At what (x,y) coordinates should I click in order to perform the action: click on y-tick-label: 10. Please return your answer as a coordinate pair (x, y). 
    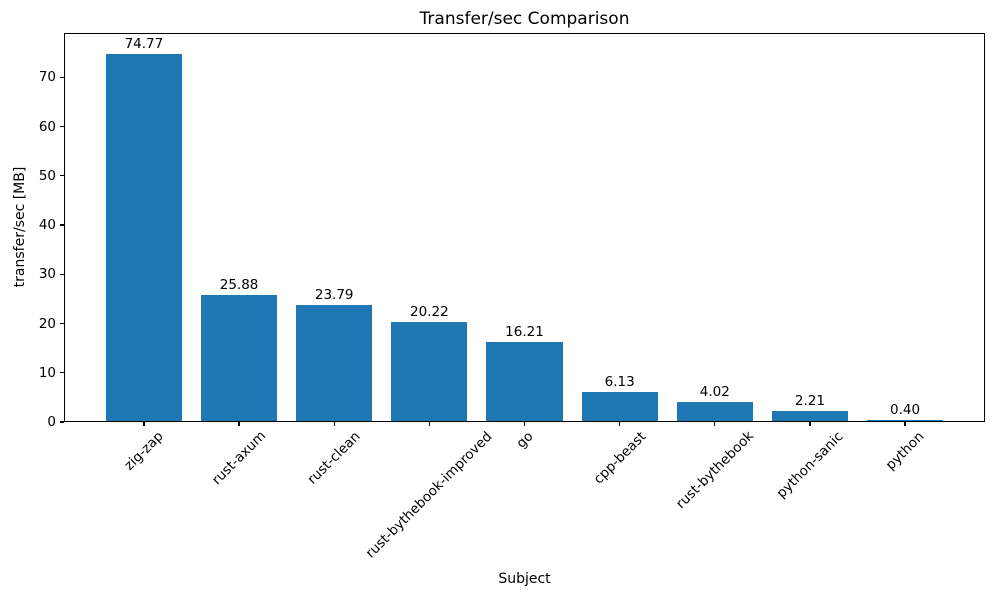
    Looking at the image, I should click on (47, 372).